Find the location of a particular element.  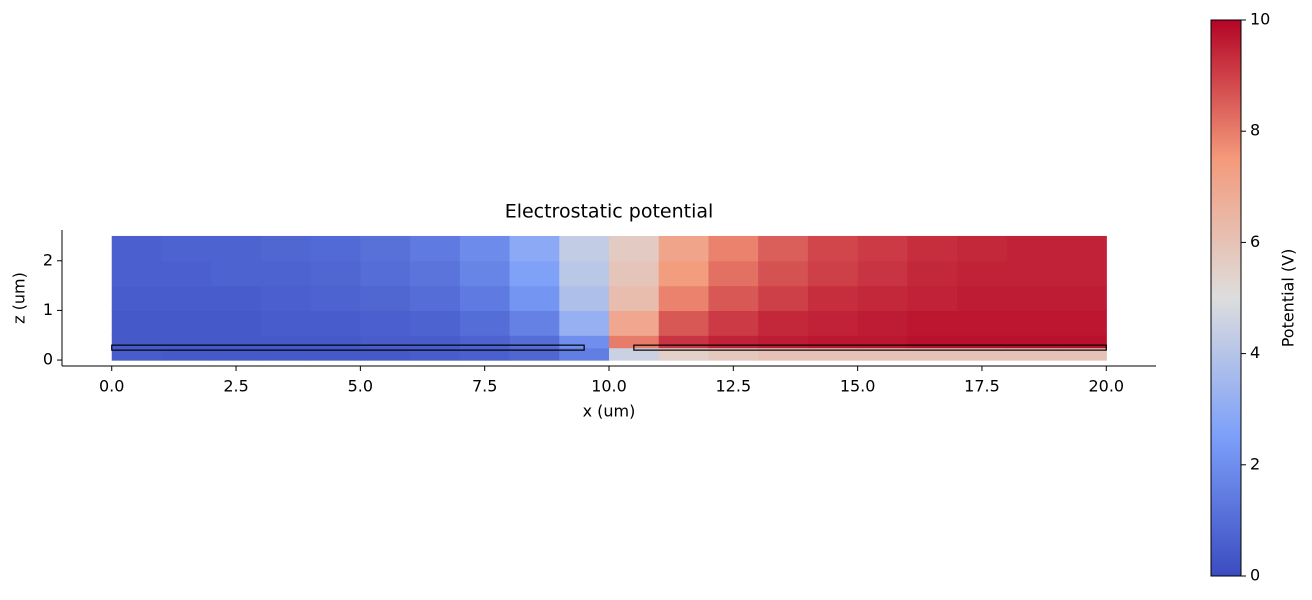

y-tick-label: 2 is located at coordinates (48, 259).